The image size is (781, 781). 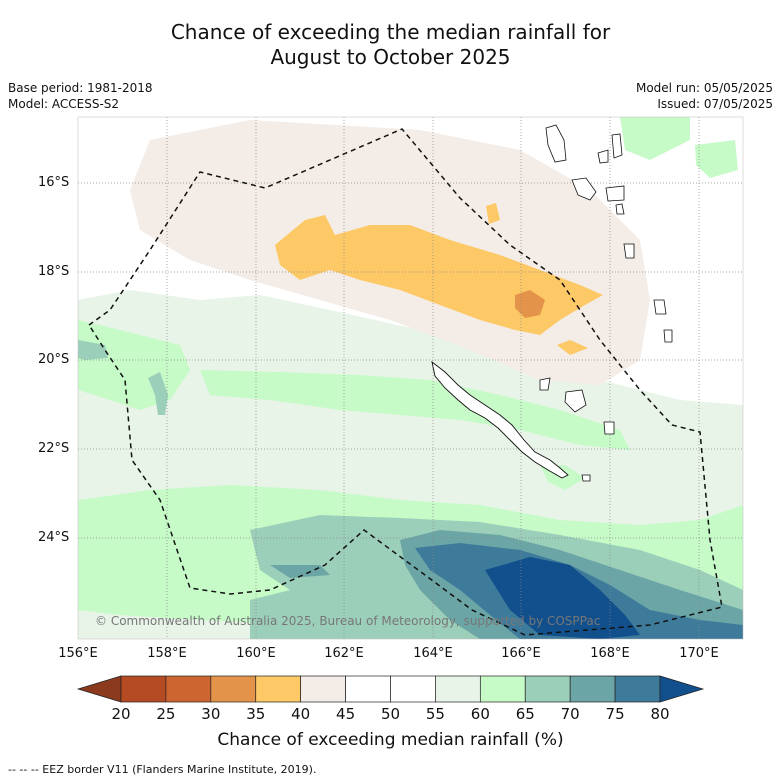 What do you see at coordinates (78, 653) in the screenshot?
I see `lon-label-156e: 156°E` at bounding box center [78, 653].